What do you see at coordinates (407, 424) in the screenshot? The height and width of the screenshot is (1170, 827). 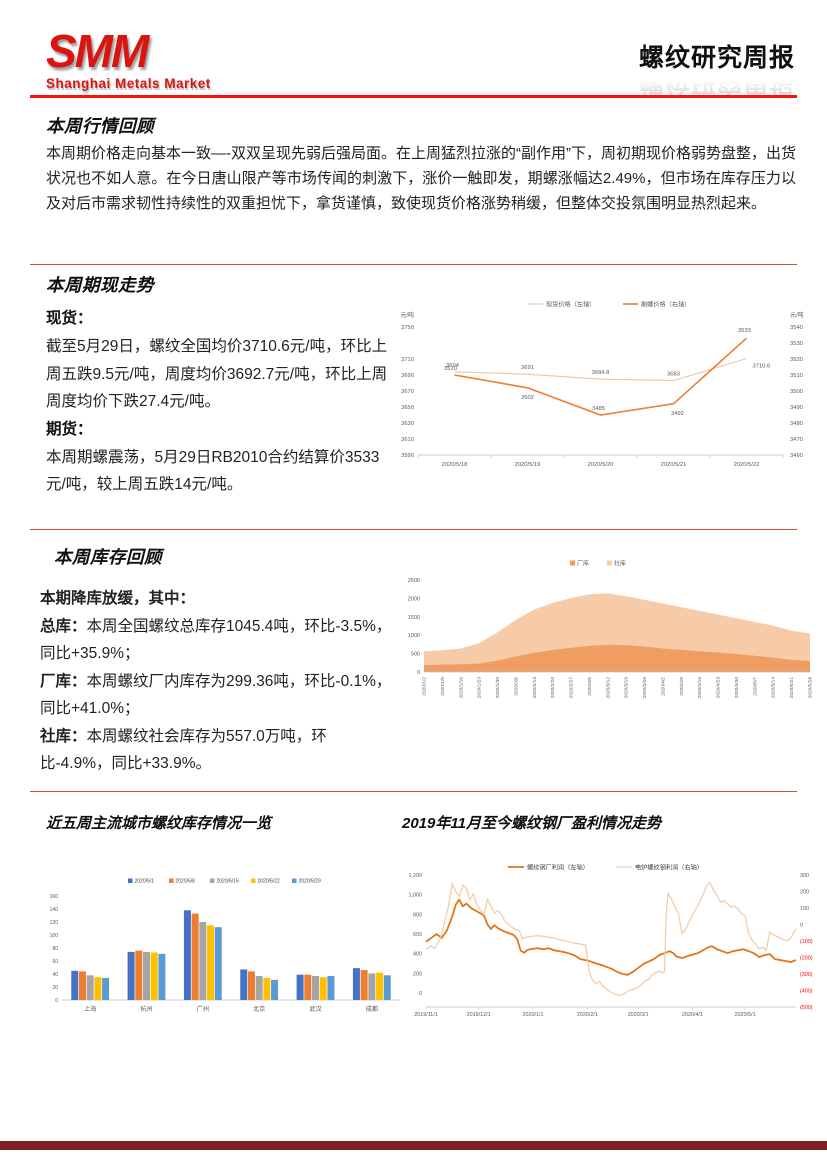 I see `svg-text: 3630` at bounding box center [407, 424].